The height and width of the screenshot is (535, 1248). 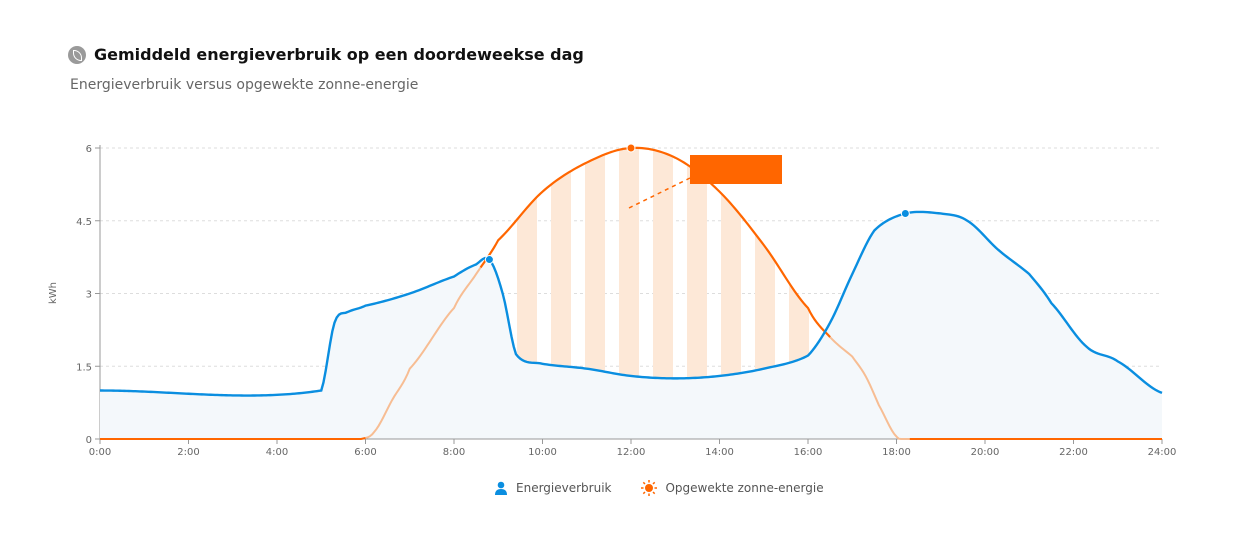 What do you see at coordinates (84, 367) in the screenshot?
I see `y-tick-label: 1.5` at bounding box center [84, 367].